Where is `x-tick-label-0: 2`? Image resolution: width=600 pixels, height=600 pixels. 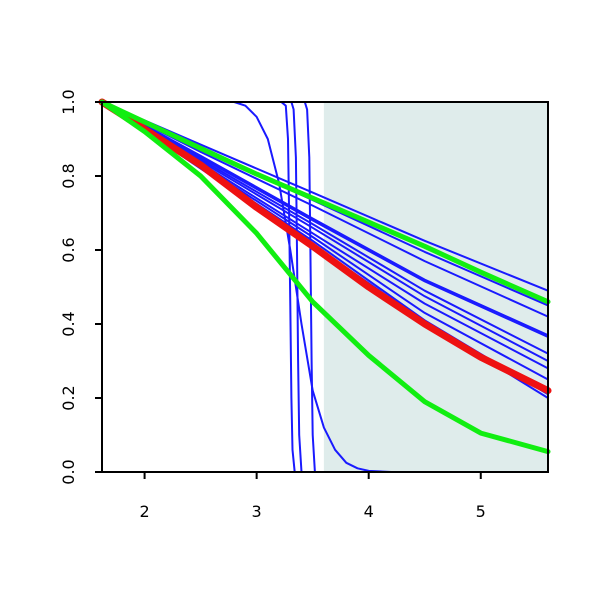
x-tick-label-0: 2 is located at coordinates (144, 511).